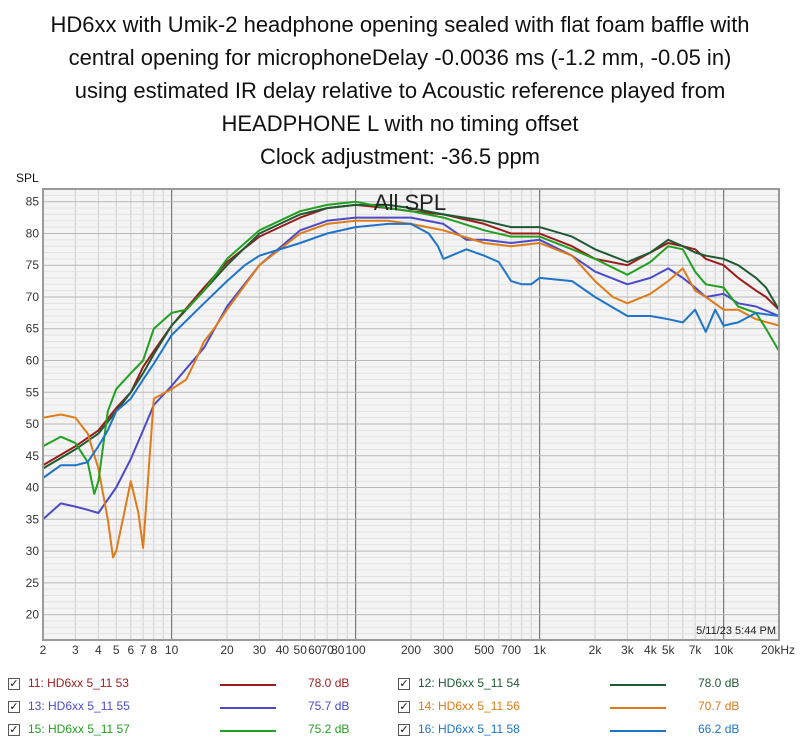  I want to click on x-tick-label: 300, so click(443, 650).